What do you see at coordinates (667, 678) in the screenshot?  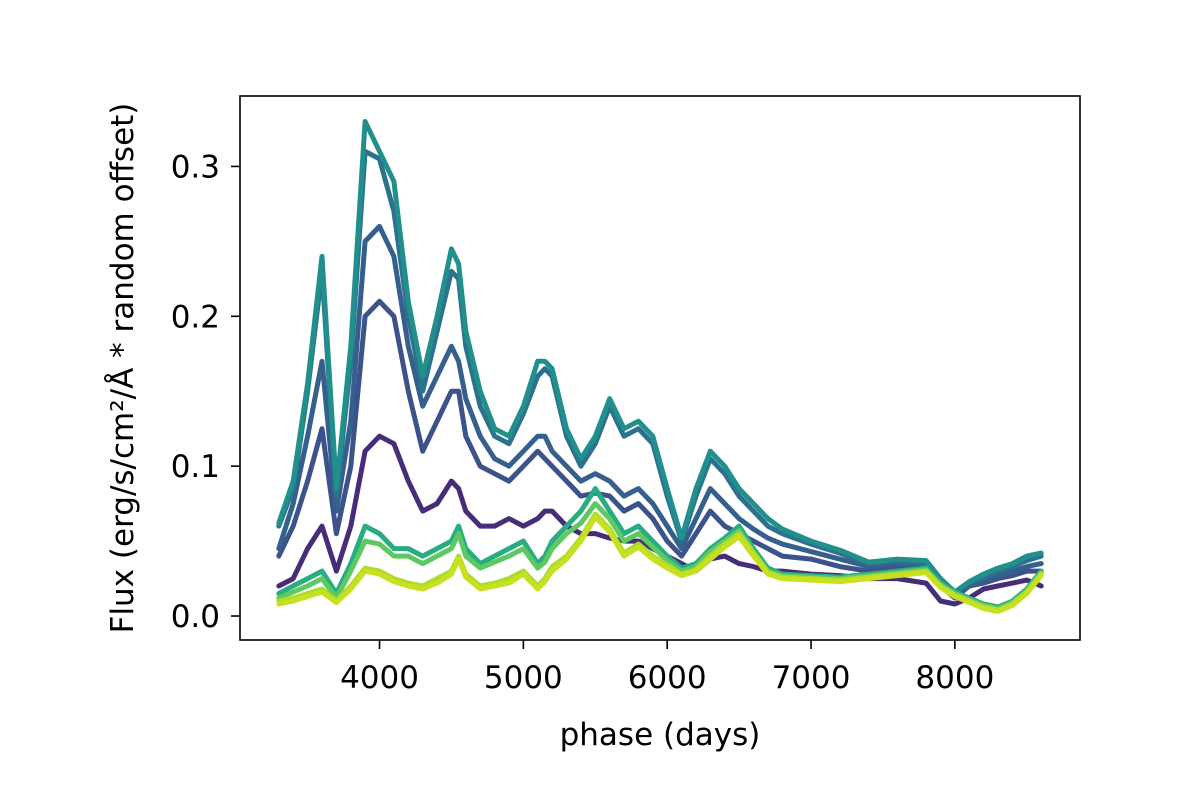 I see `x-tick-label: 6000` at bounding box center [667, 678].